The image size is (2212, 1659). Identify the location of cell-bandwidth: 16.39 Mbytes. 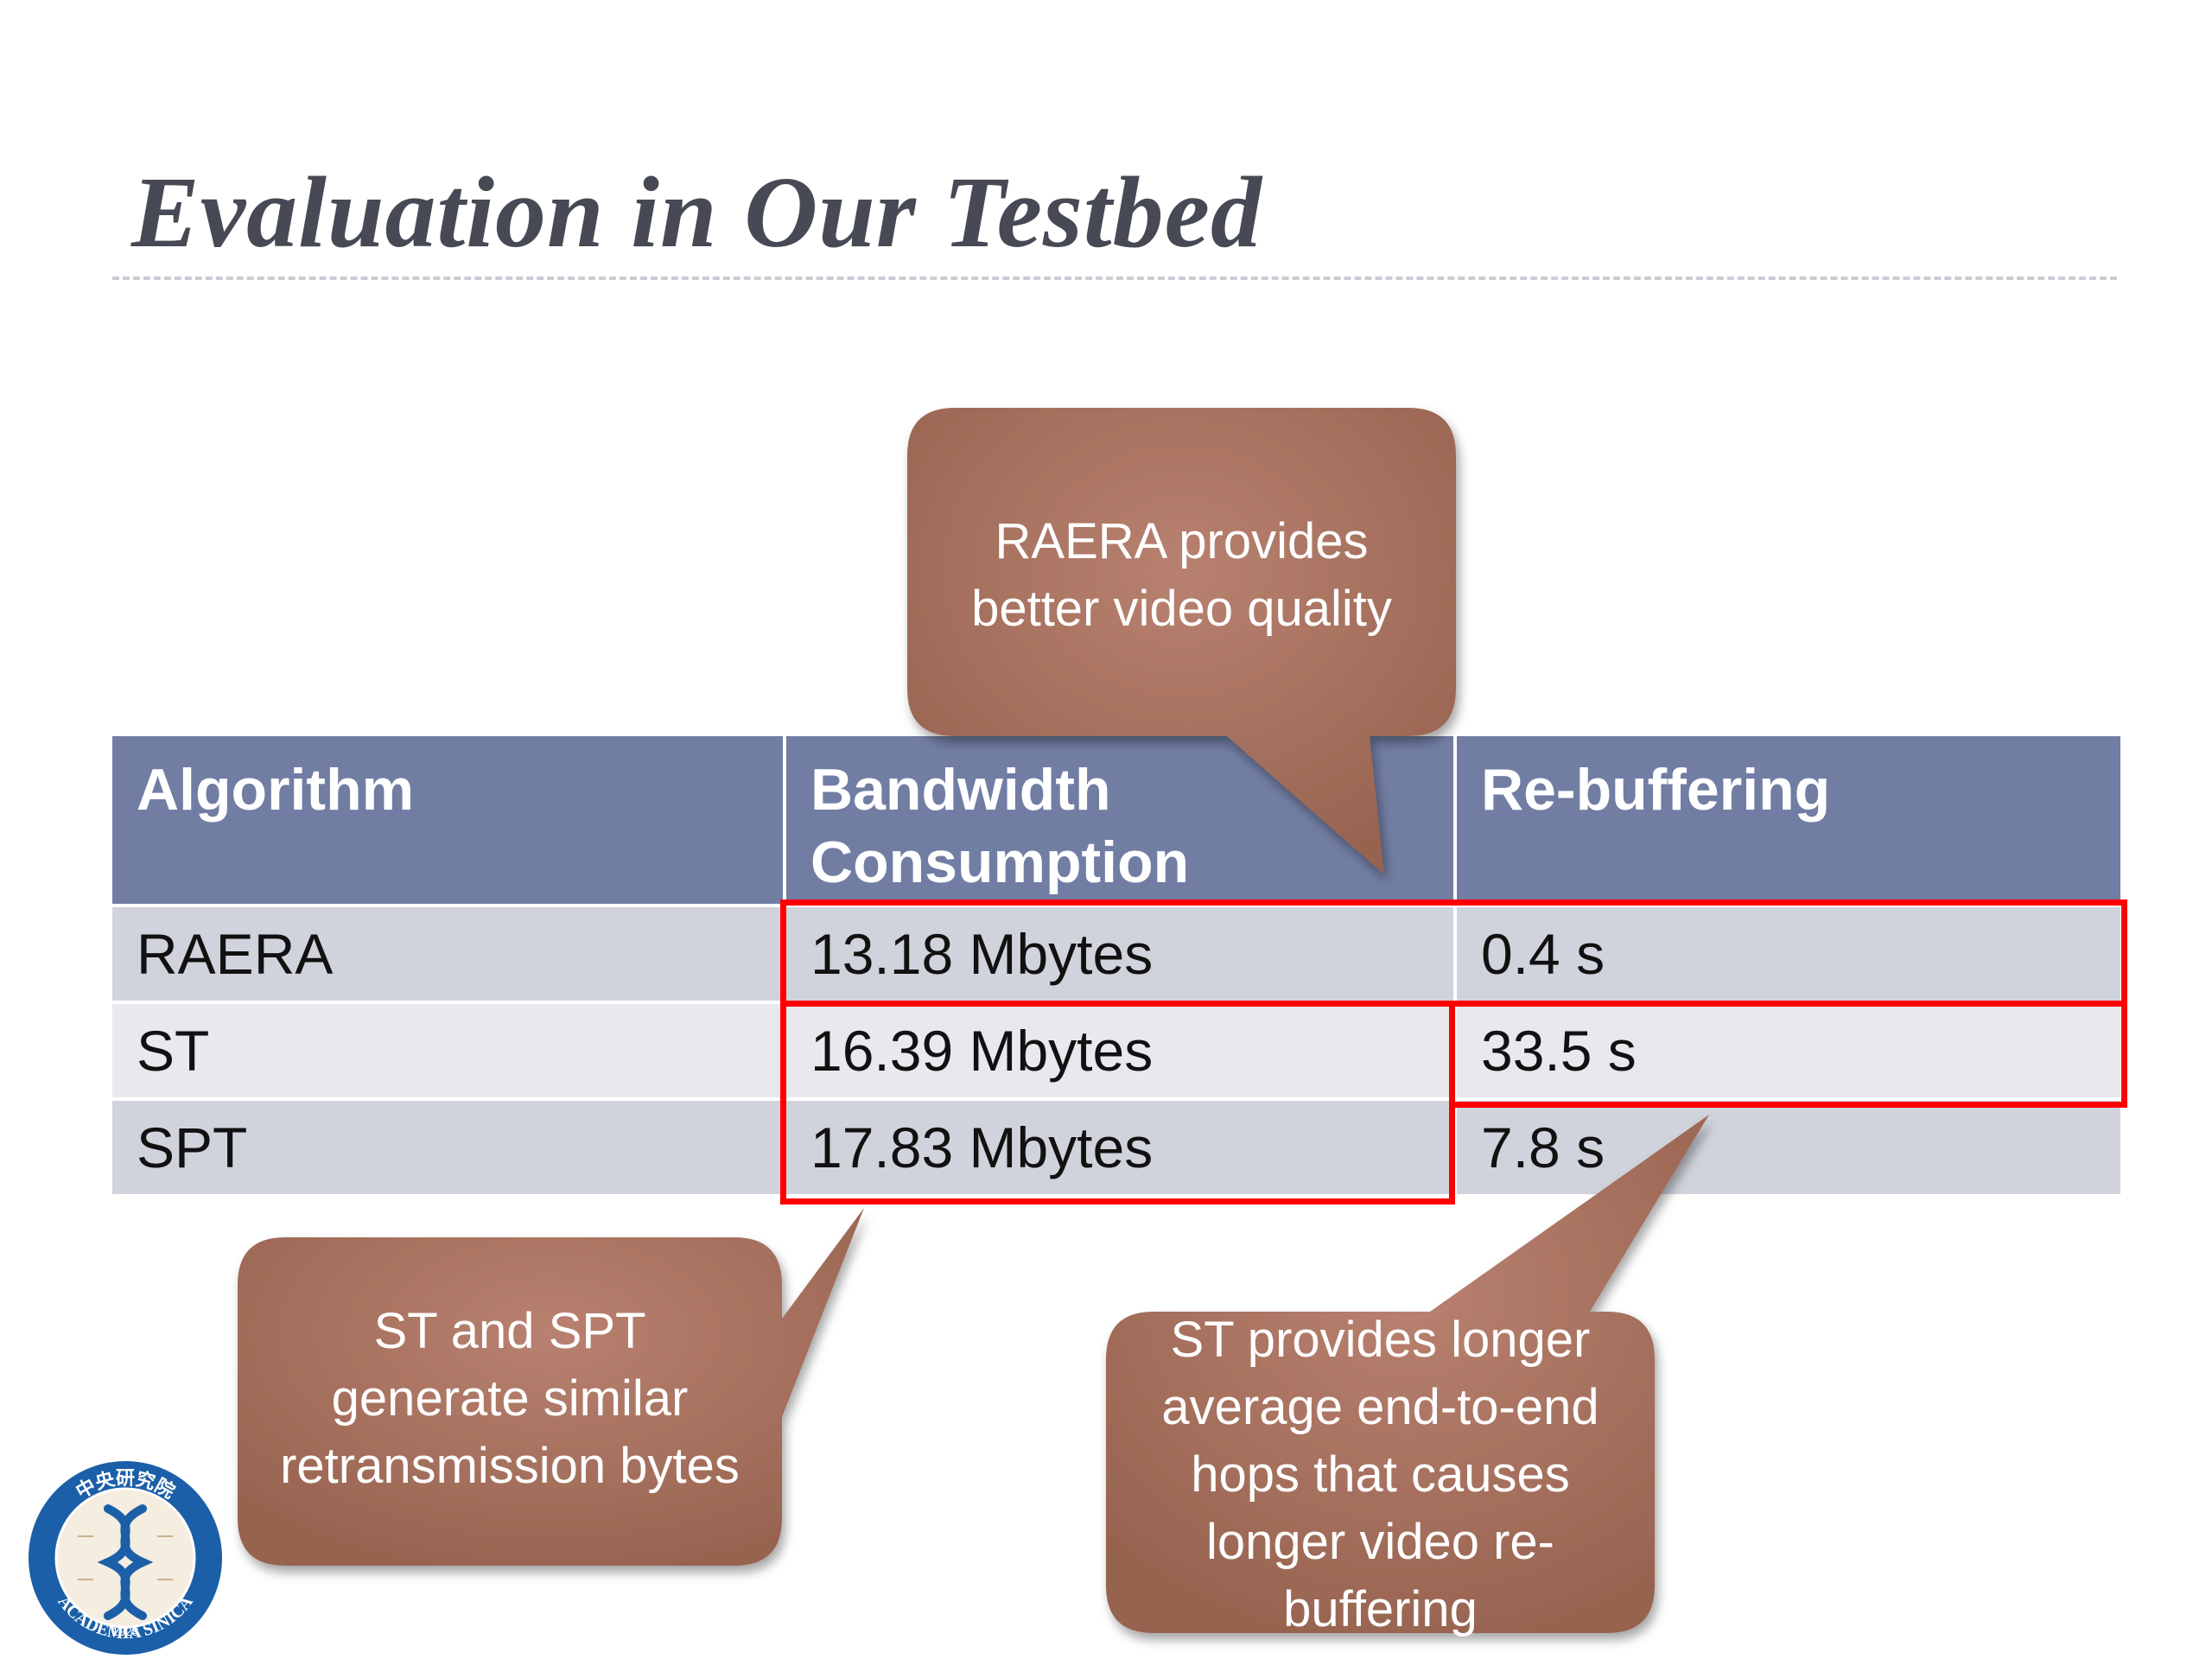
(1118, 1049).